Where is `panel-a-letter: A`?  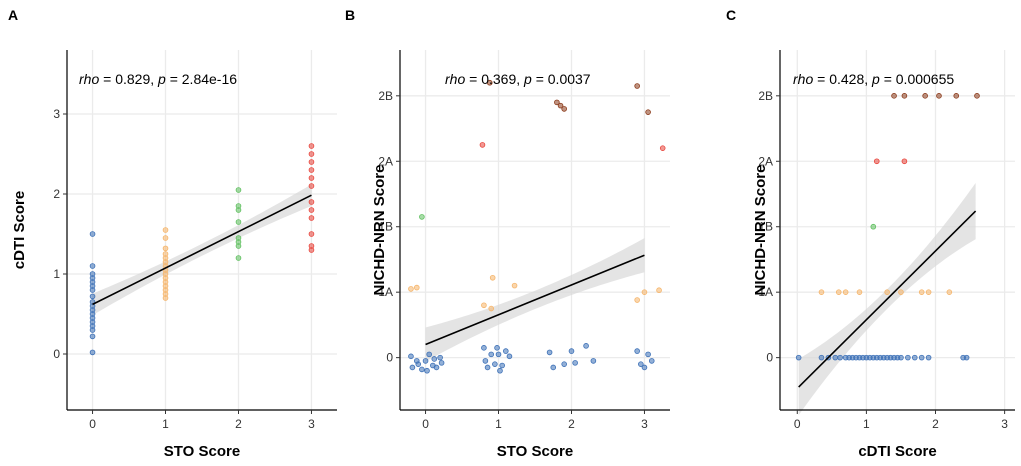 panel-a-letter: A is located at coordinates (13, 15).